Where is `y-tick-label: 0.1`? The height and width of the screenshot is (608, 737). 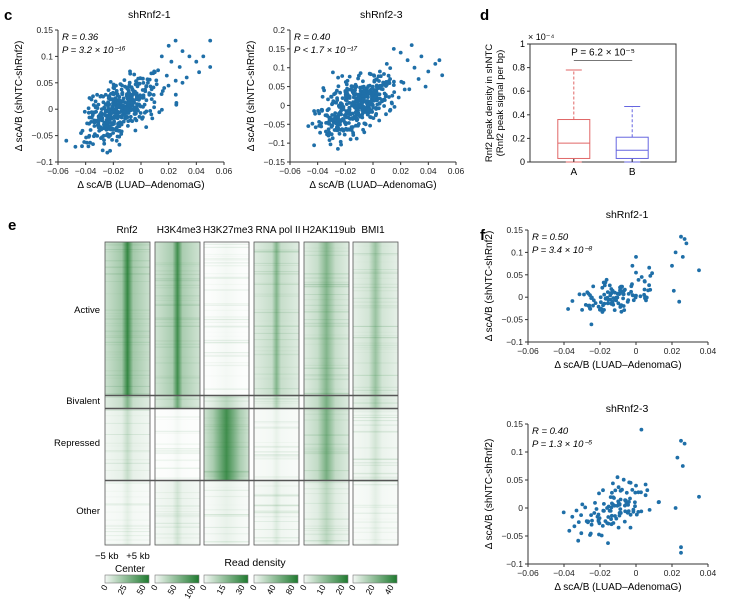
y-tick-label: 0.1 is located at coordinates (47, 56).